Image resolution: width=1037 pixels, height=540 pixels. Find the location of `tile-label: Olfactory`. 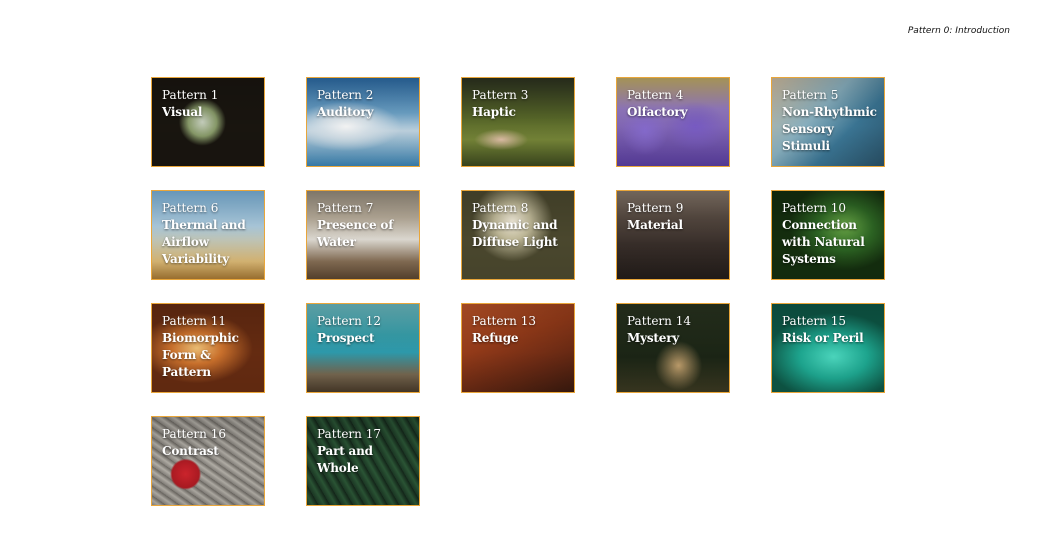

tile-label: Olfactory is located at coordinates (657, 112).